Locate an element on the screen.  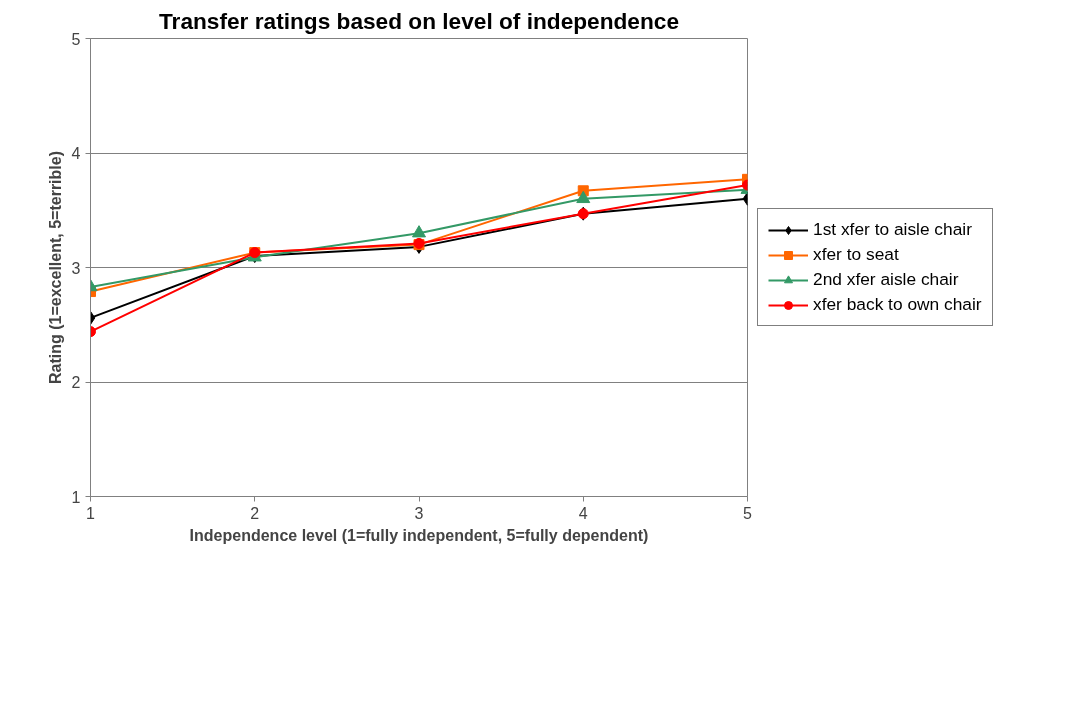
y-tick-label: 2 is located at coordinates (76, 382).